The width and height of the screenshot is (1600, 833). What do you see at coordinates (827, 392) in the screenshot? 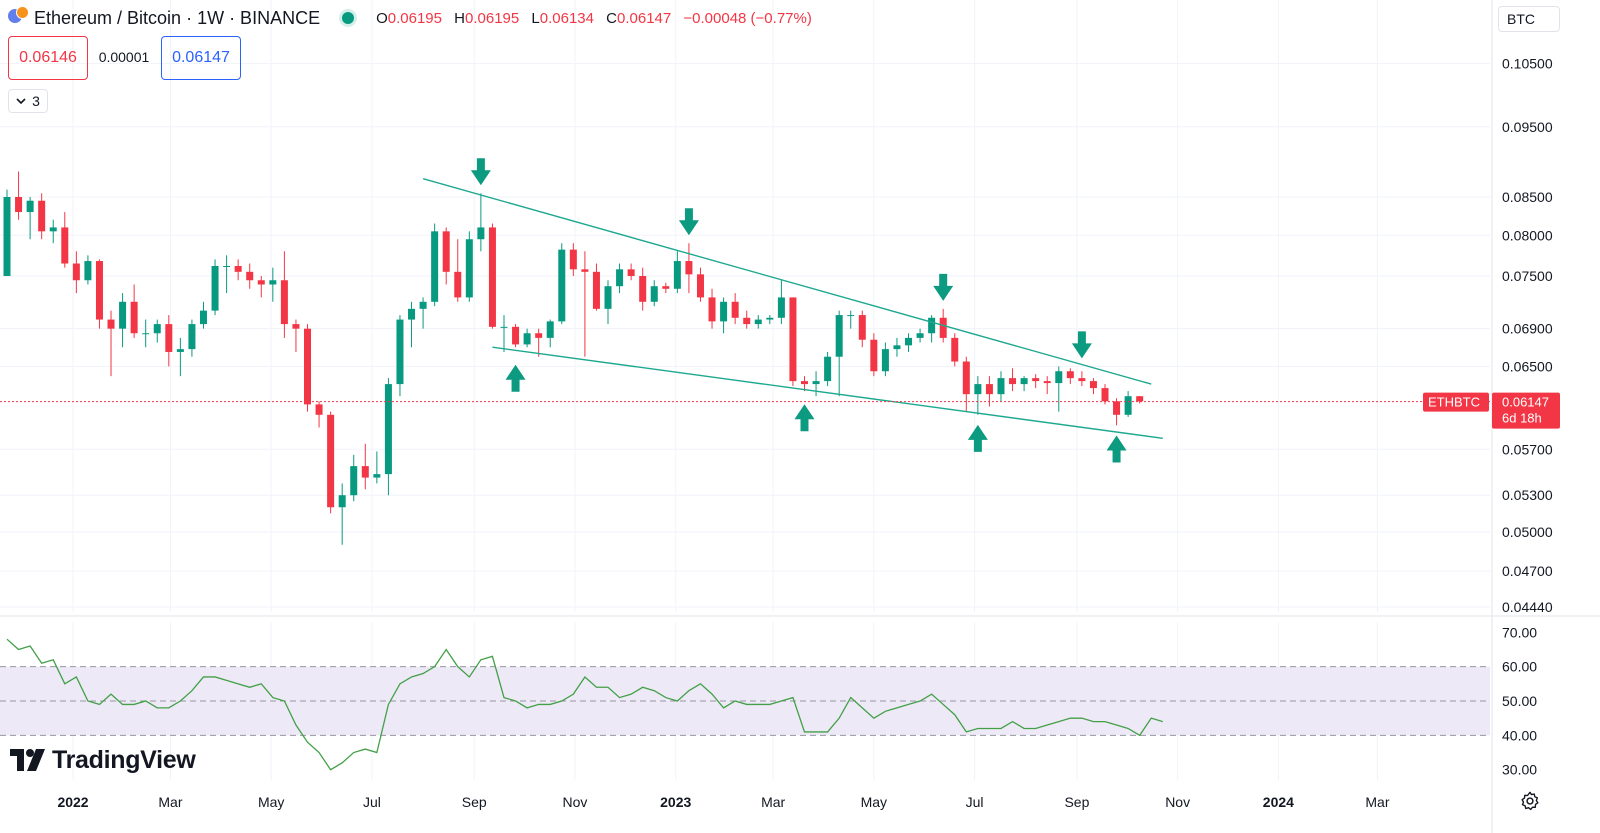
I see `trendline-lower` at bounding box center [827, 392].